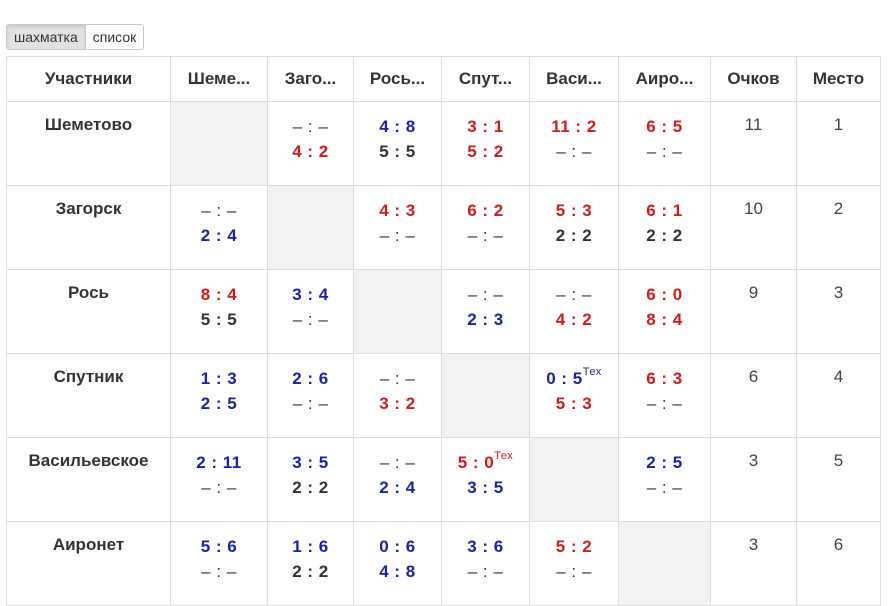  Describe the element at coordinates (397, 546) in the screenshot. I see `match-score: 0 : 6` at that location.